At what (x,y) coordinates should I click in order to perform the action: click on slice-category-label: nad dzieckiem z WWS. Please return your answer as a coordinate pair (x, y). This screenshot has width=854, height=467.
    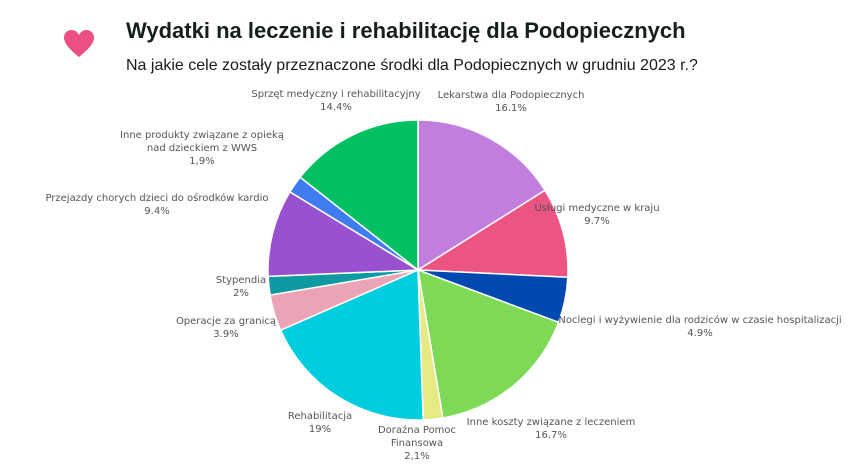
    Looking at the image, I should click on (202, 148).